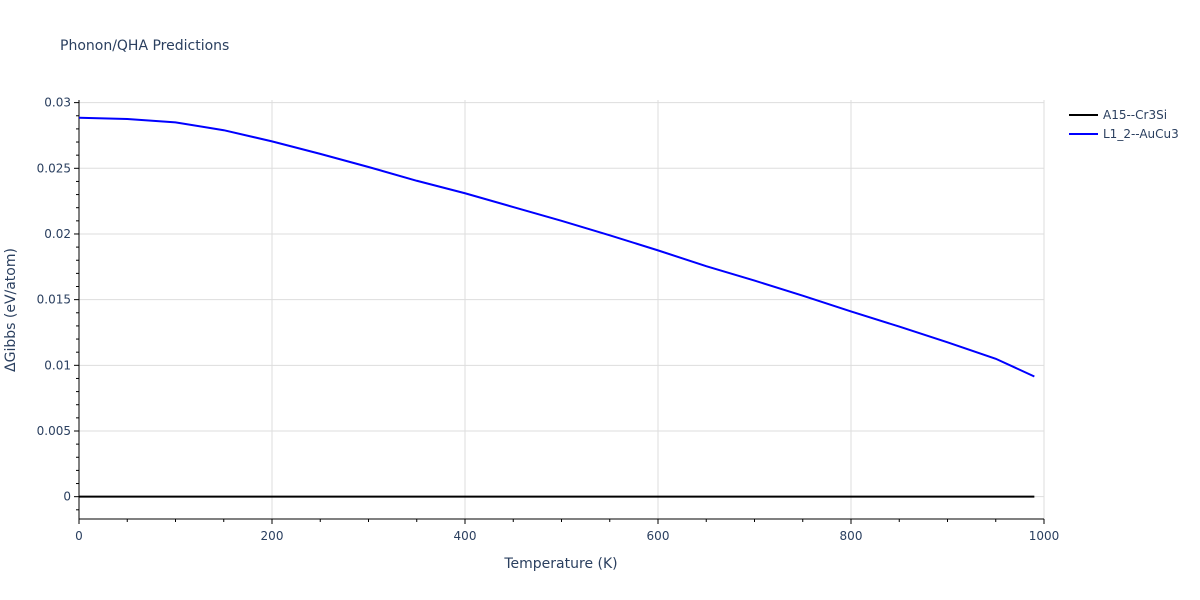 Image resolution: width=1200 pixels, height=600 pixels. What do you see at coordinates (144, 46) in the screenshot?
I see `chart-title: Phonon/QHA Predictions` at bounding box center [144, 46].